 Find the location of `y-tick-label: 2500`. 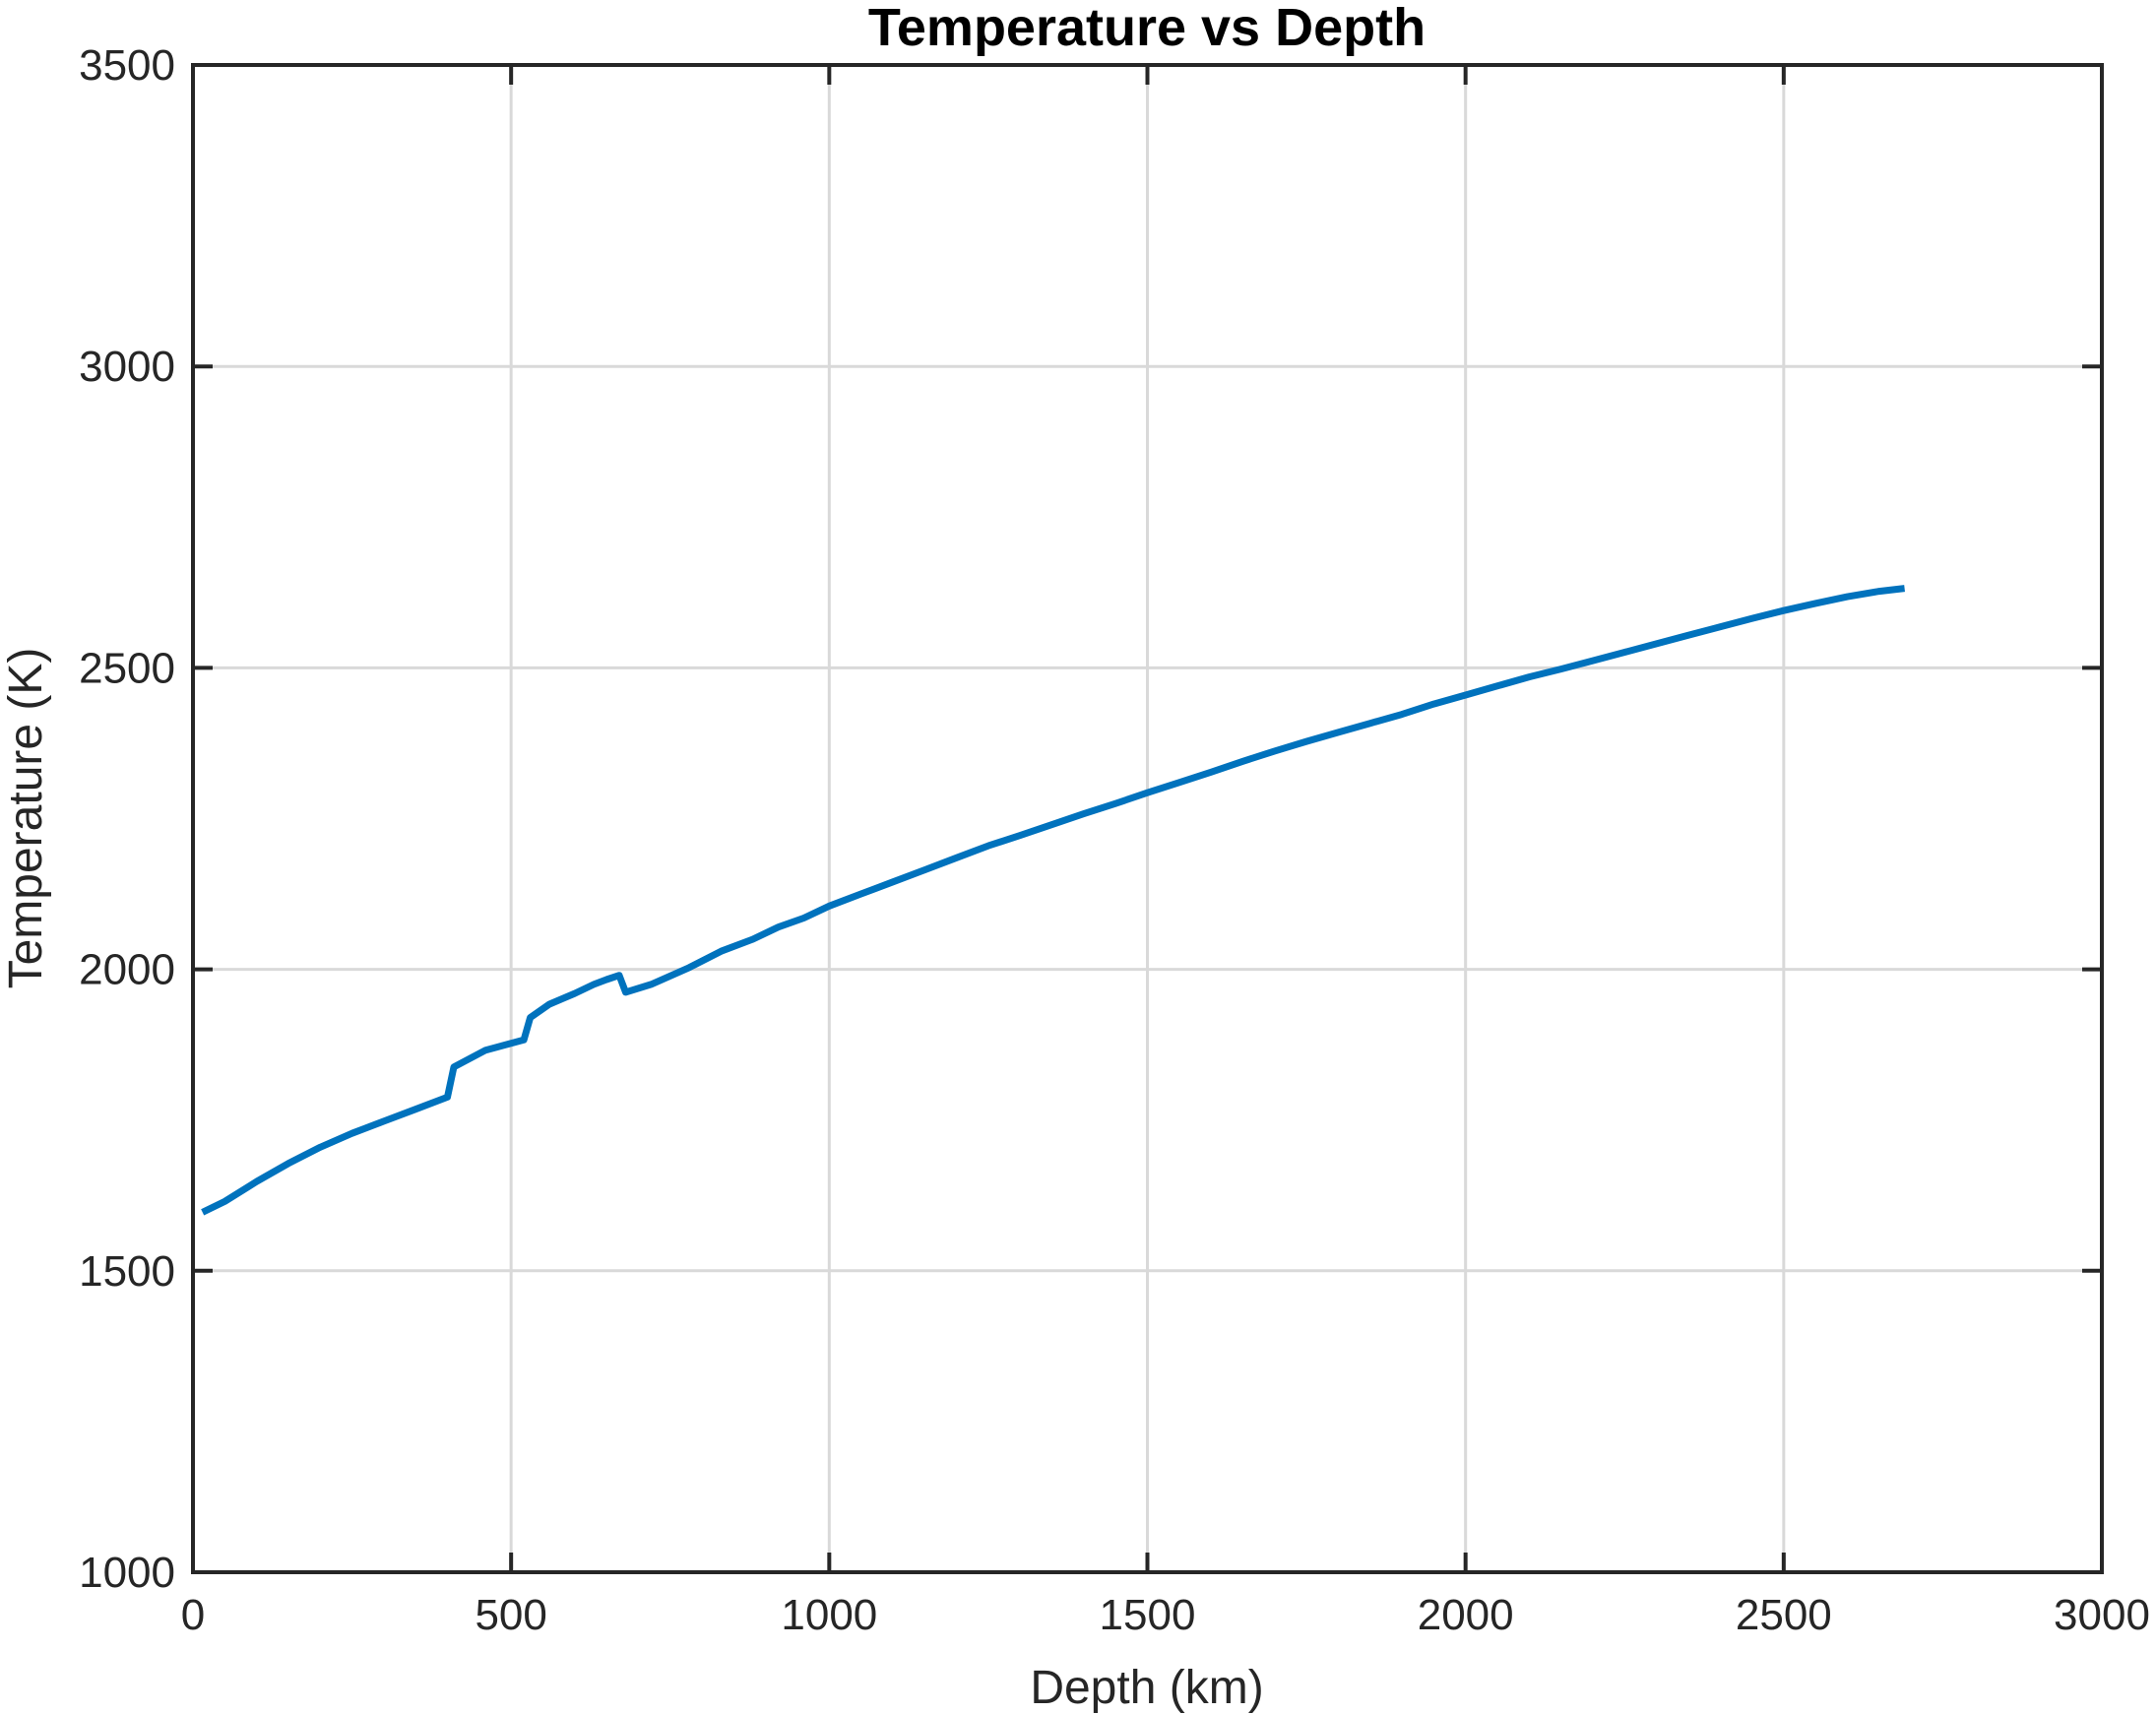

y-tick-label: 2500 is located at coordinates (127, 668).